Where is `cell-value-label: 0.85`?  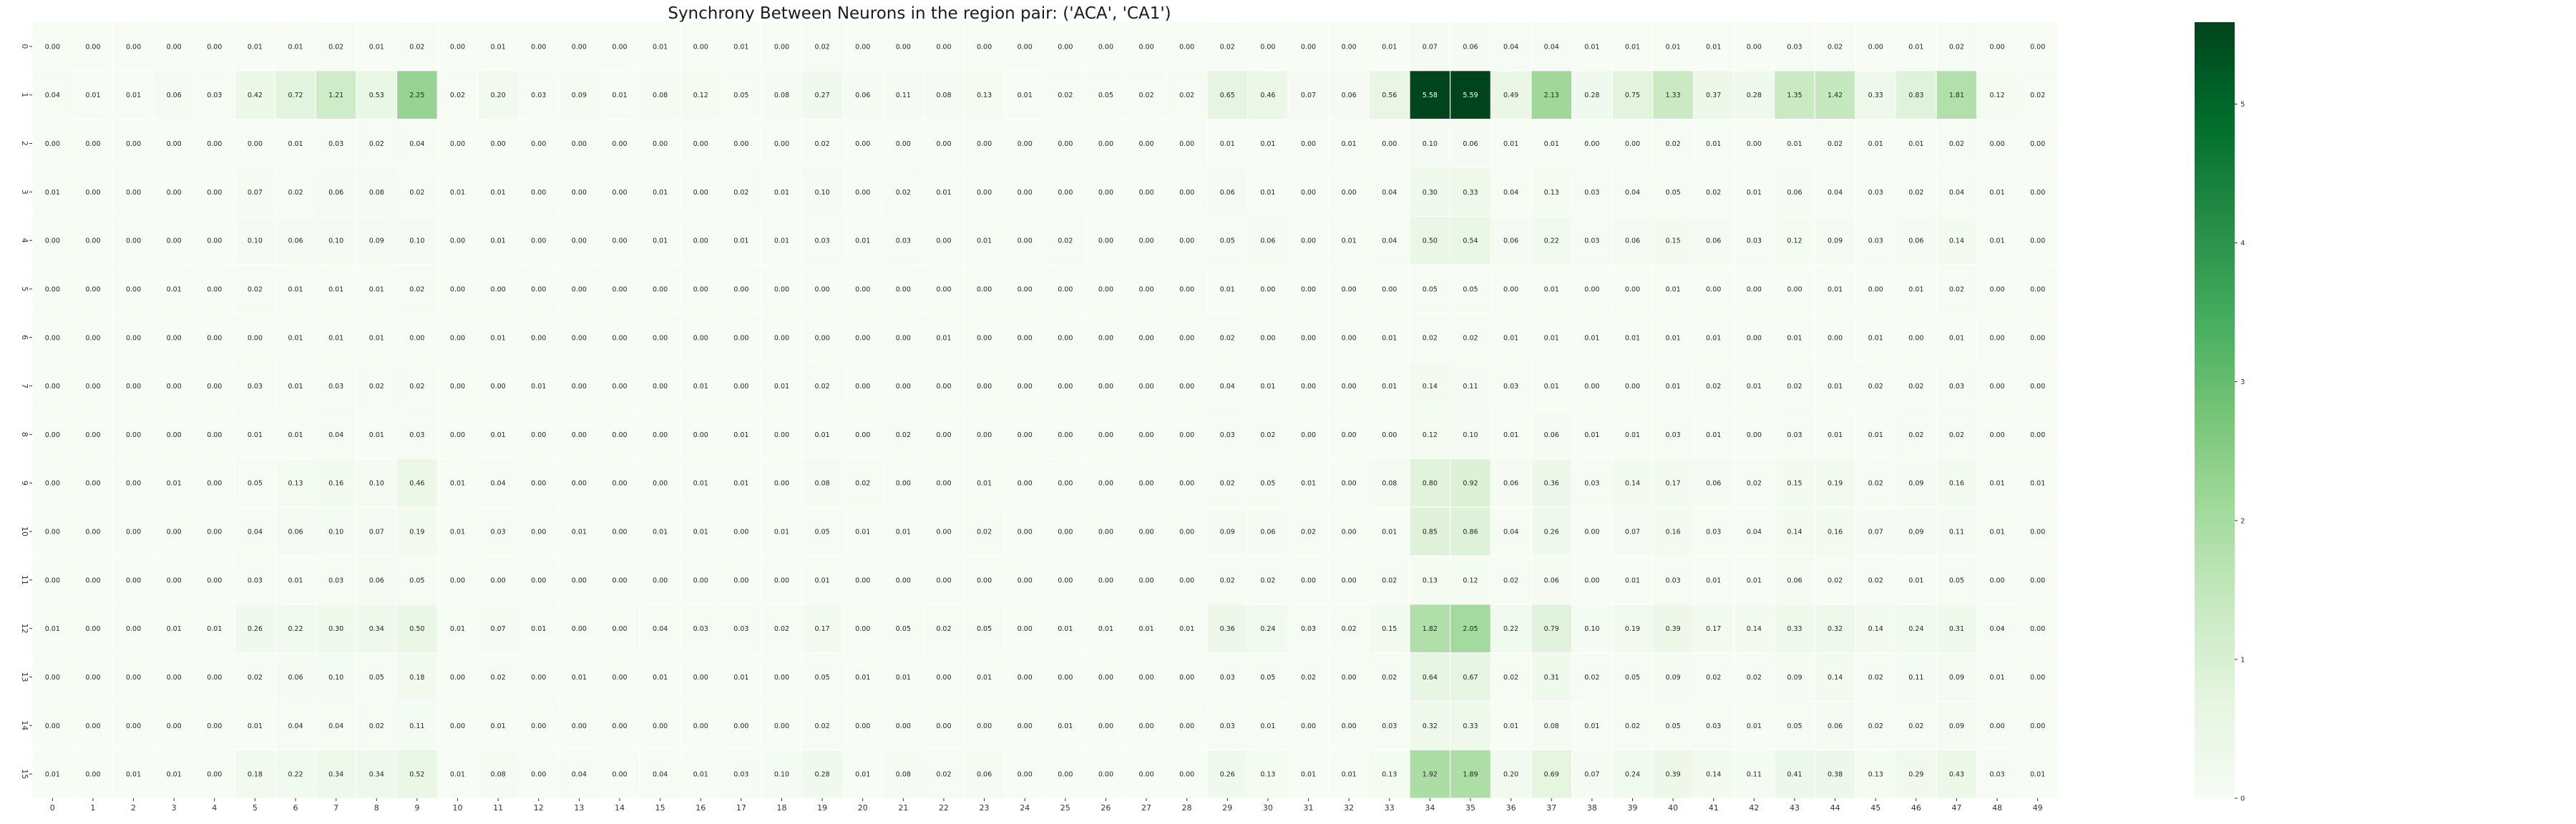 cell-value-label: 0.85 is located at coordinates (1430, 532).